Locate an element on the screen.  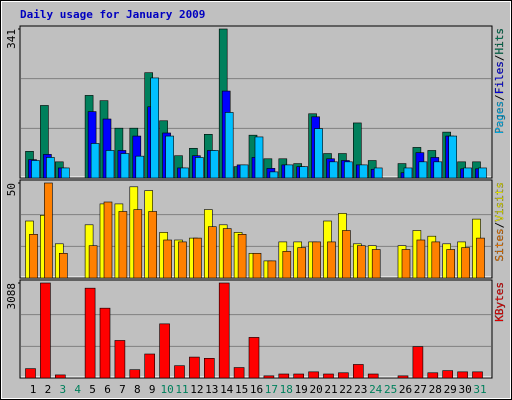
x-tick-label: 10 is located at coordinates (166, 389).